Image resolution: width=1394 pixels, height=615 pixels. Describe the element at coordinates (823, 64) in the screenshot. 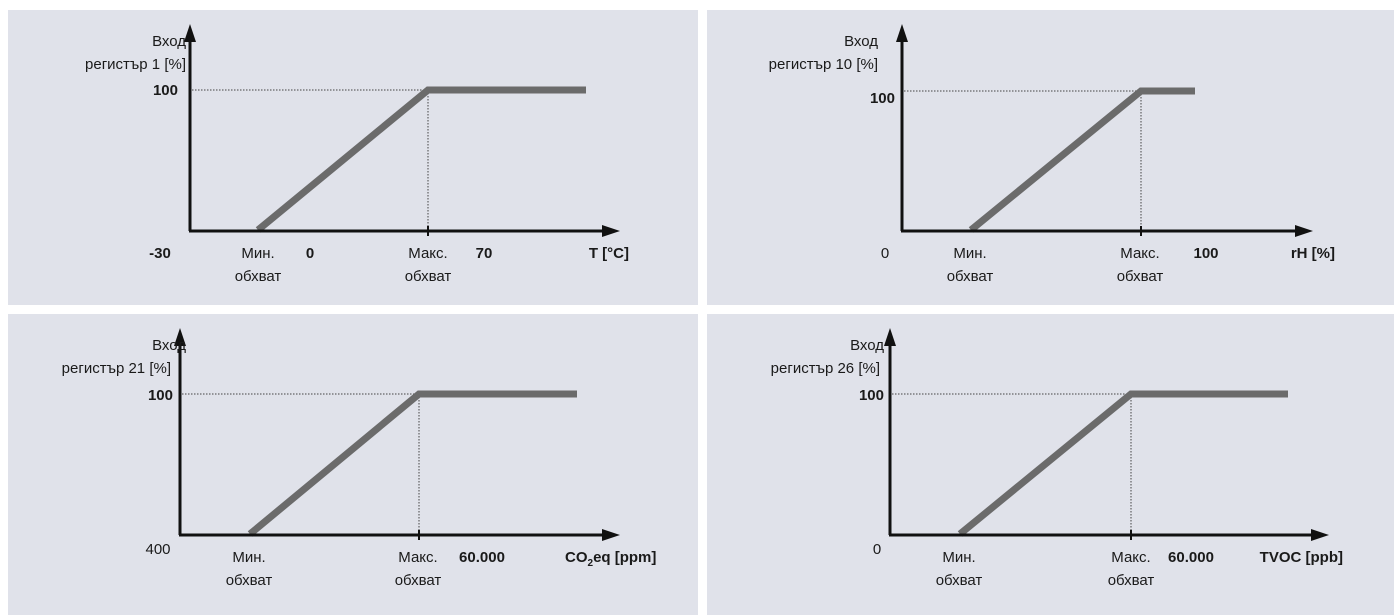

I see `y-axis-label-line2: регистър 10 [%]` at that location.